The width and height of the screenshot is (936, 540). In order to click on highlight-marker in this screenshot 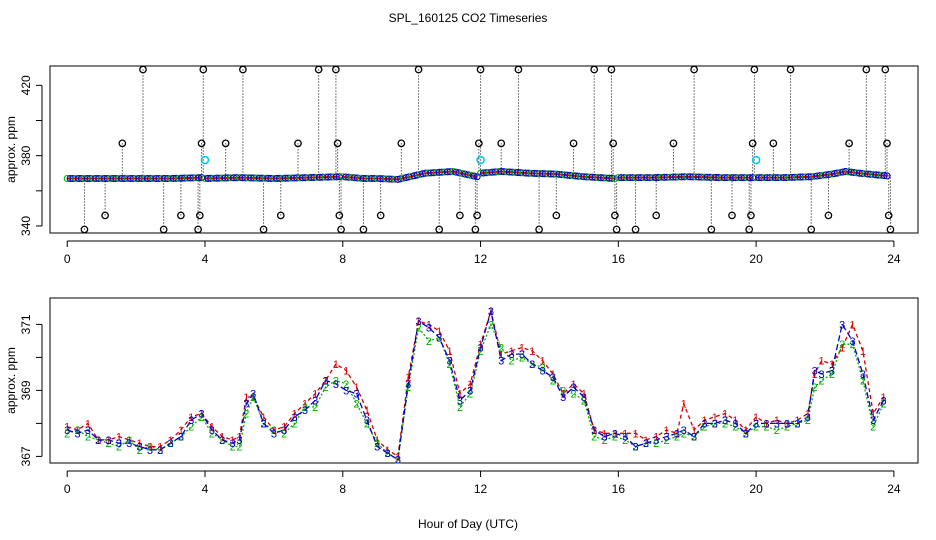, I will do `click(756, 160)`.